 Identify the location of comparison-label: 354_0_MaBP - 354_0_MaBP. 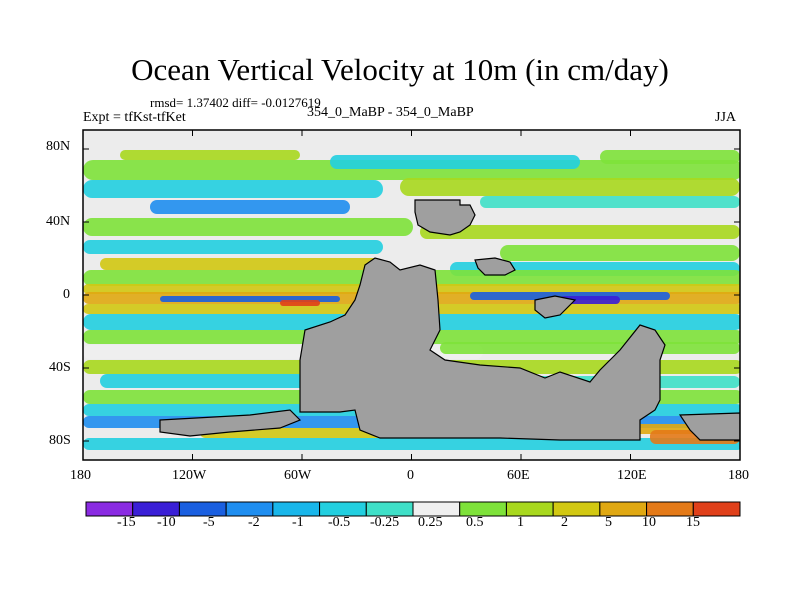
(390, 112).